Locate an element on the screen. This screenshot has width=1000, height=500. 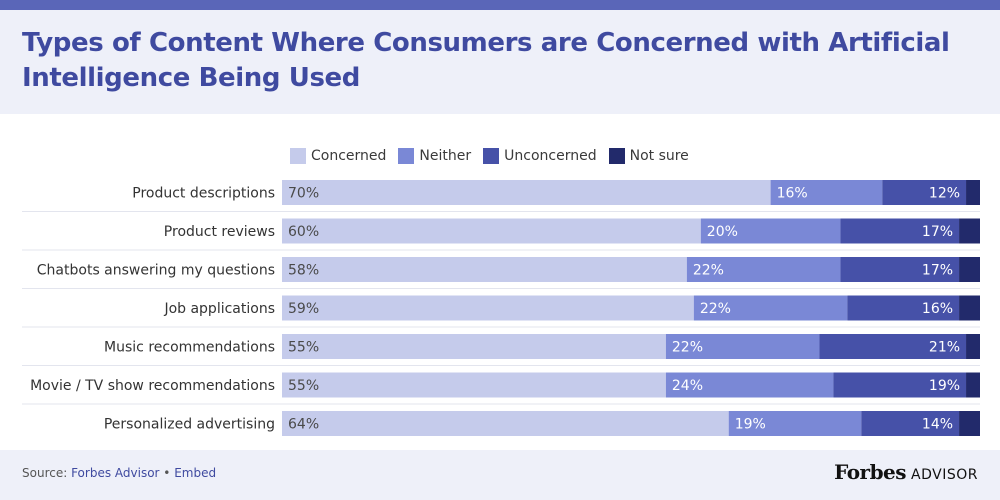
value-label-neither-music-recommendations: 22% is located at coordinates (687, 348).